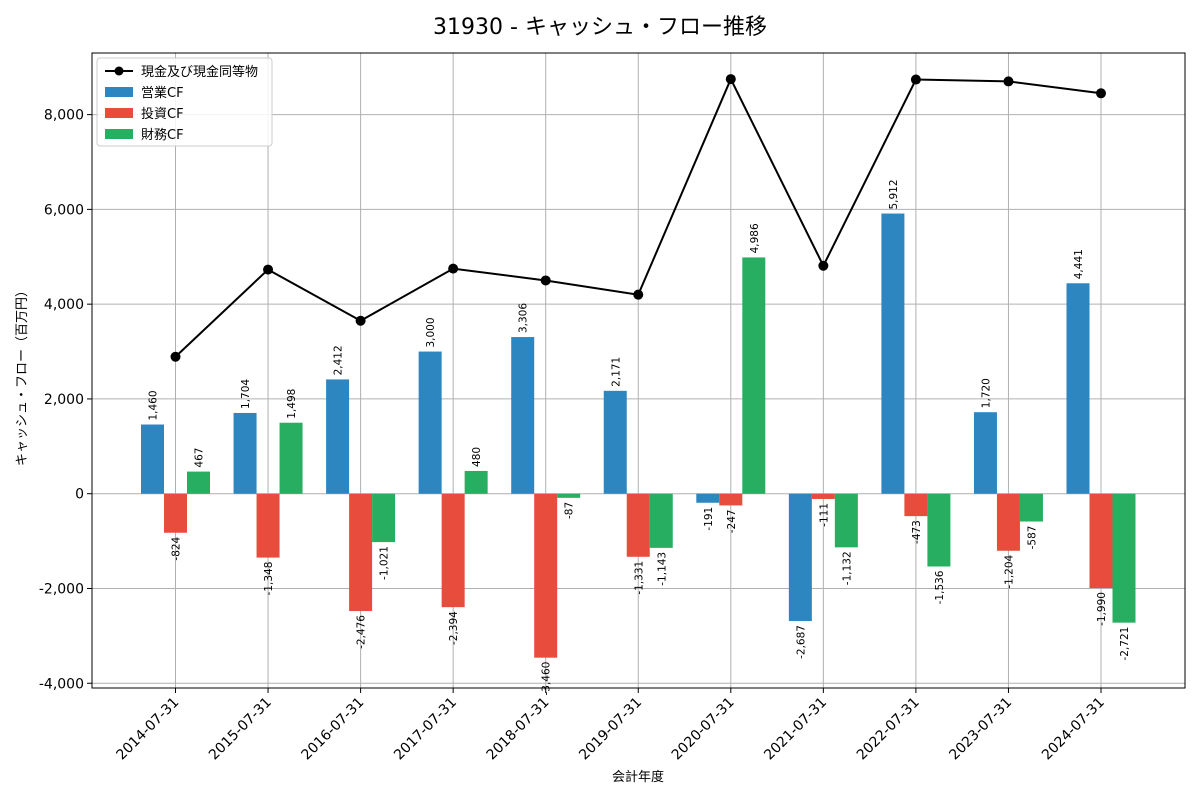 This screenshot has height=804, width=1200. What do you see at coordinates (119, 113) in the screenshot?
I see `legend-swatch-投資CF` at bounding box center [119, 113].